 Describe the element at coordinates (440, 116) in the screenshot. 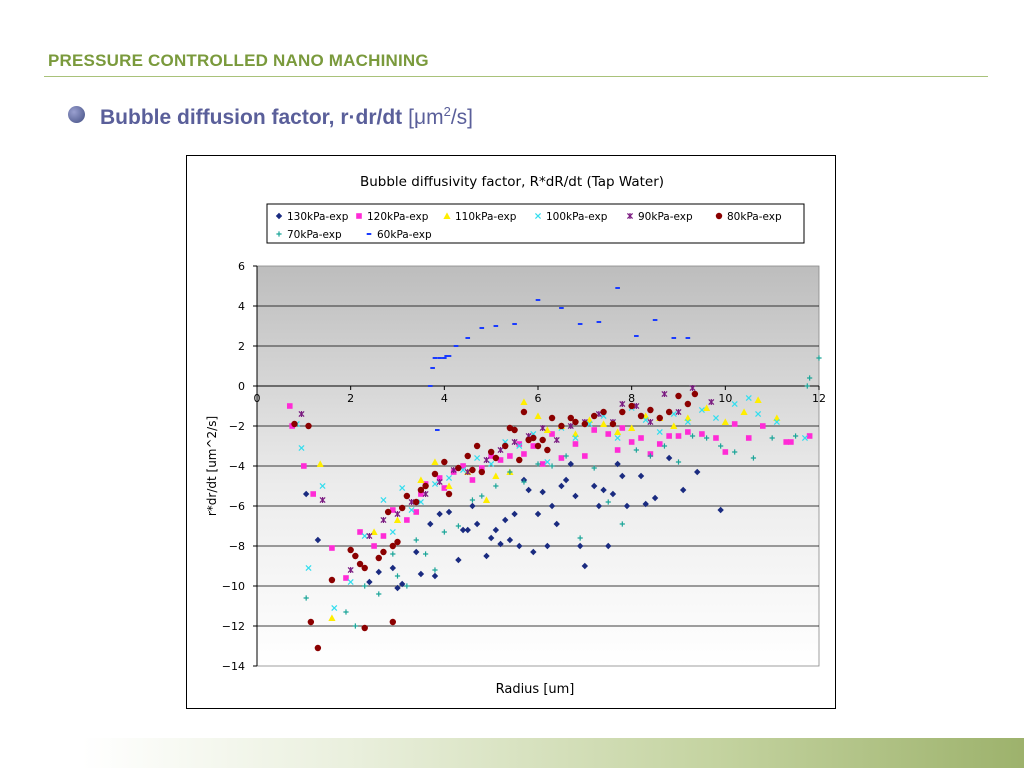

I see `bullet-unit: [μm2/s]` at that location.